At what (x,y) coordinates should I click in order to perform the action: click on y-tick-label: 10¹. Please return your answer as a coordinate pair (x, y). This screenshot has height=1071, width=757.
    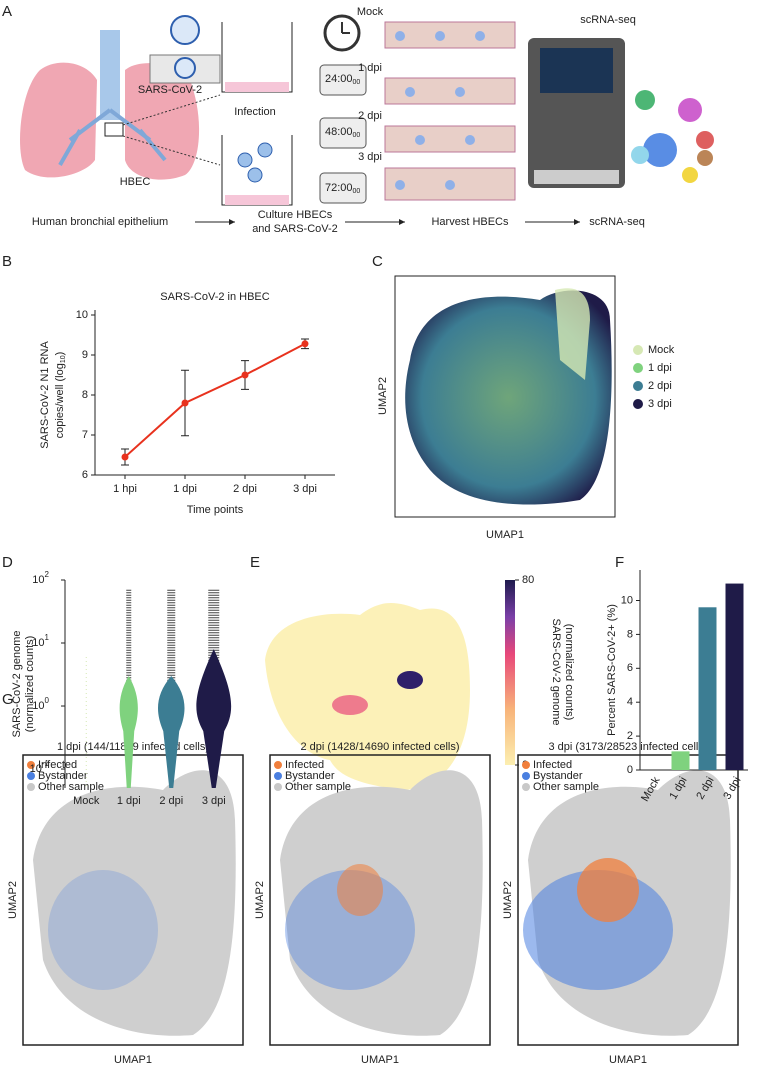
    Looking at the image, I should click on (40, 641).